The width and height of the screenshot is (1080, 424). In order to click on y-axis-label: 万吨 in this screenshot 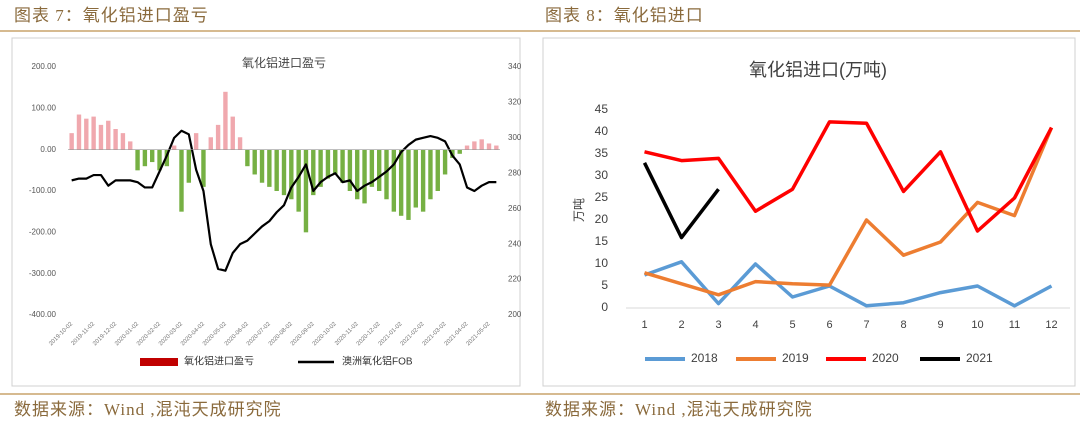, I will do `click(579, 210)`.